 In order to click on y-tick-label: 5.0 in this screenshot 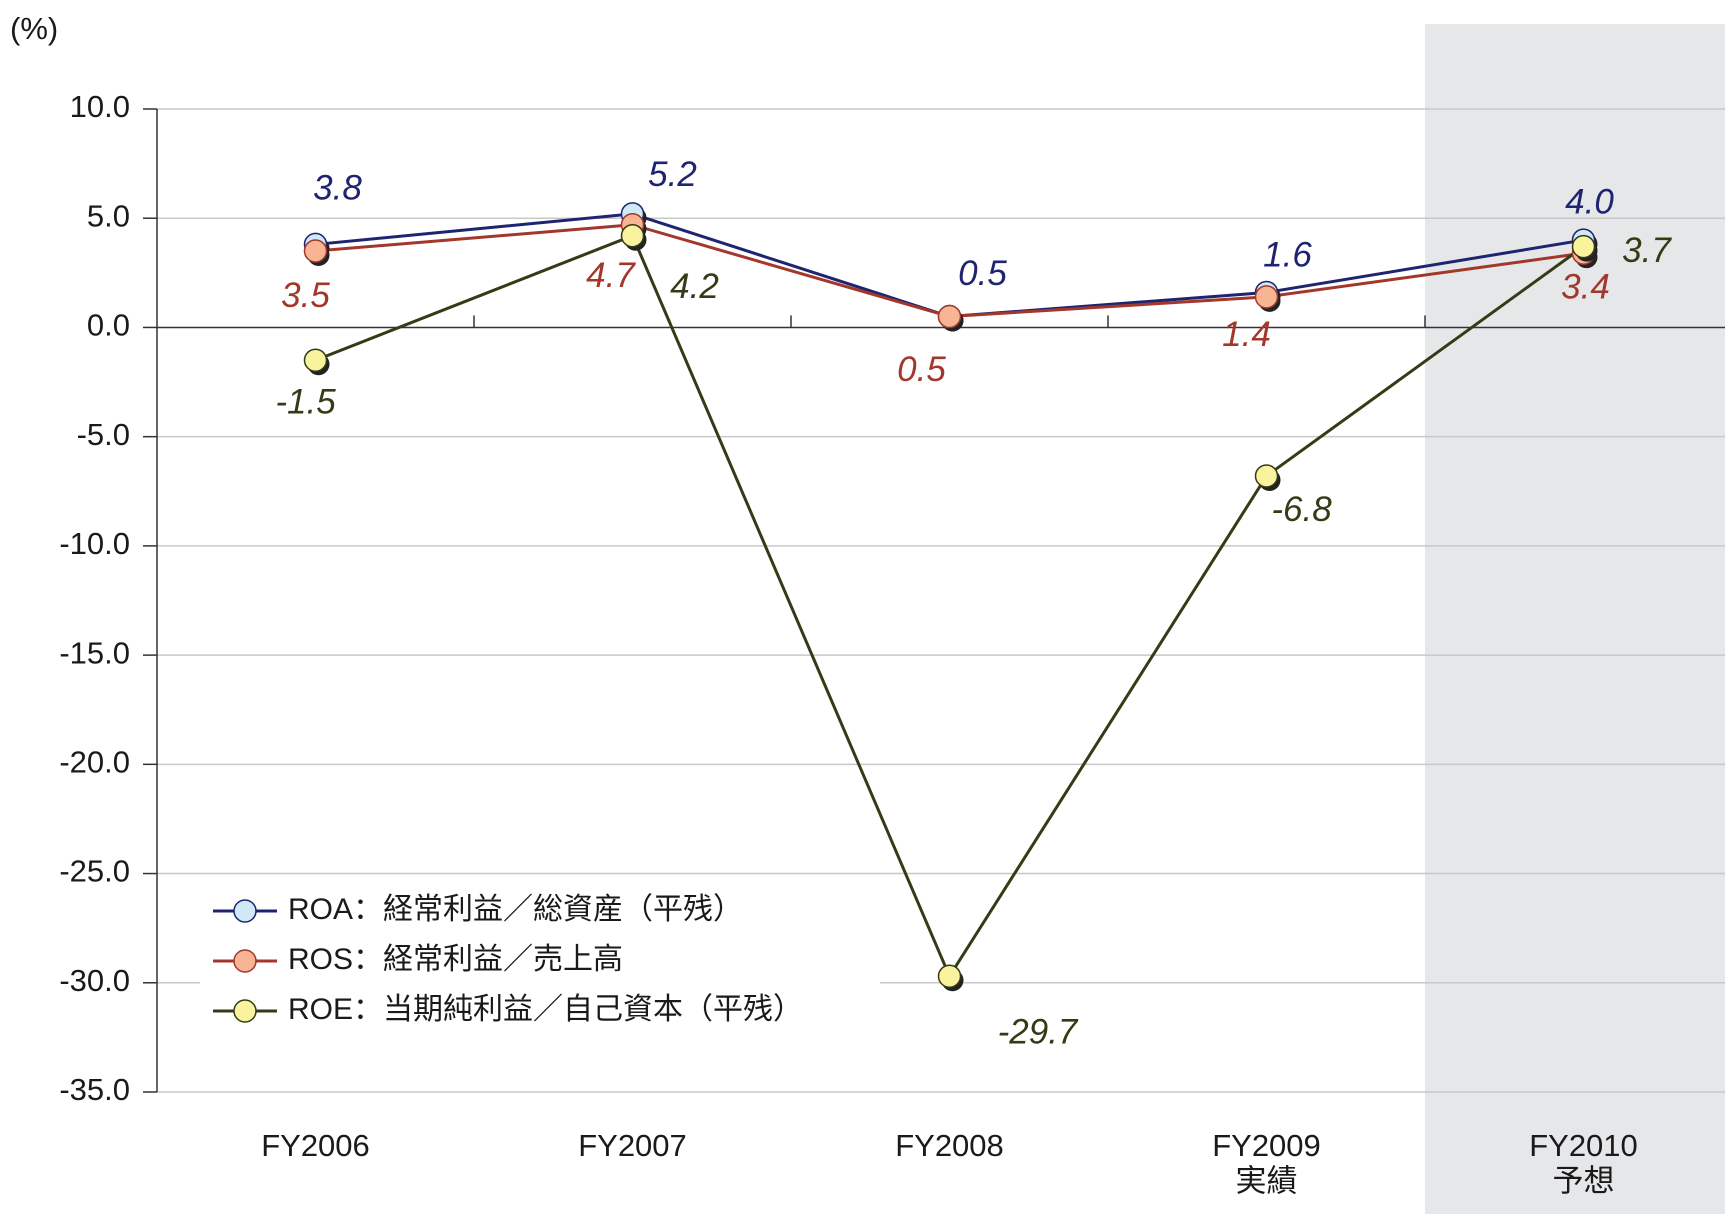, I will do `click(108, 215)`.